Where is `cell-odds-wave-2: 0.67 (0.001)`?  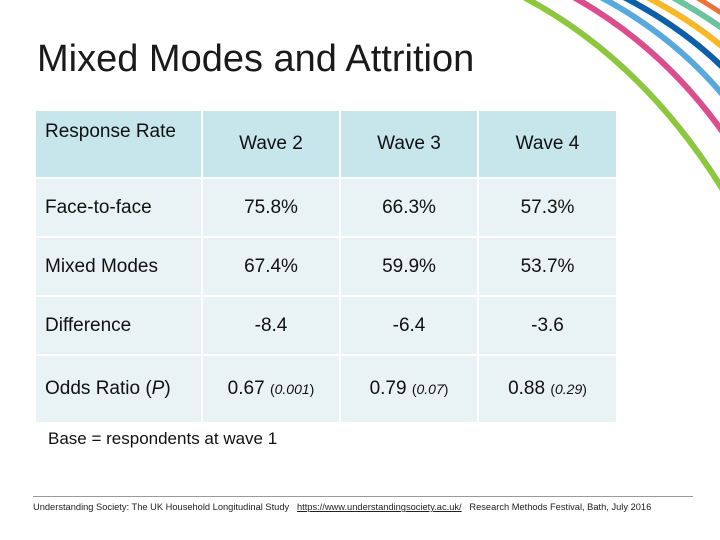
cell-odds-wave-2: 0.67 (0.001) is located at coordinates (270, 388).